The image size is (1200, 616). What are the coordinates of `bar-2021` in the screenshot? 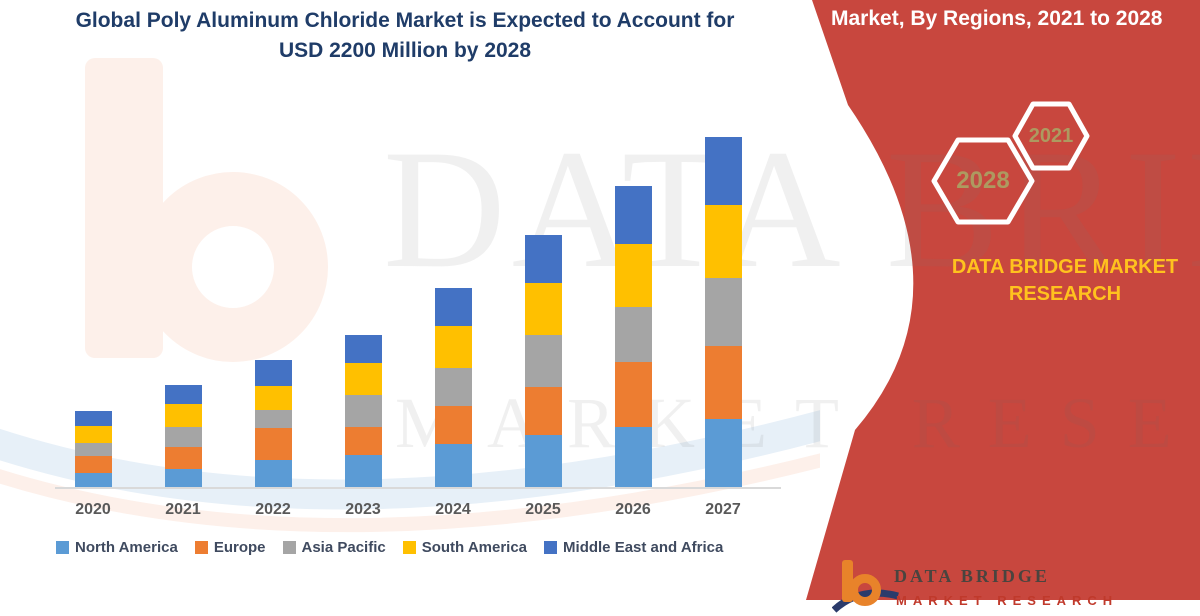 It's located at (183, 436).